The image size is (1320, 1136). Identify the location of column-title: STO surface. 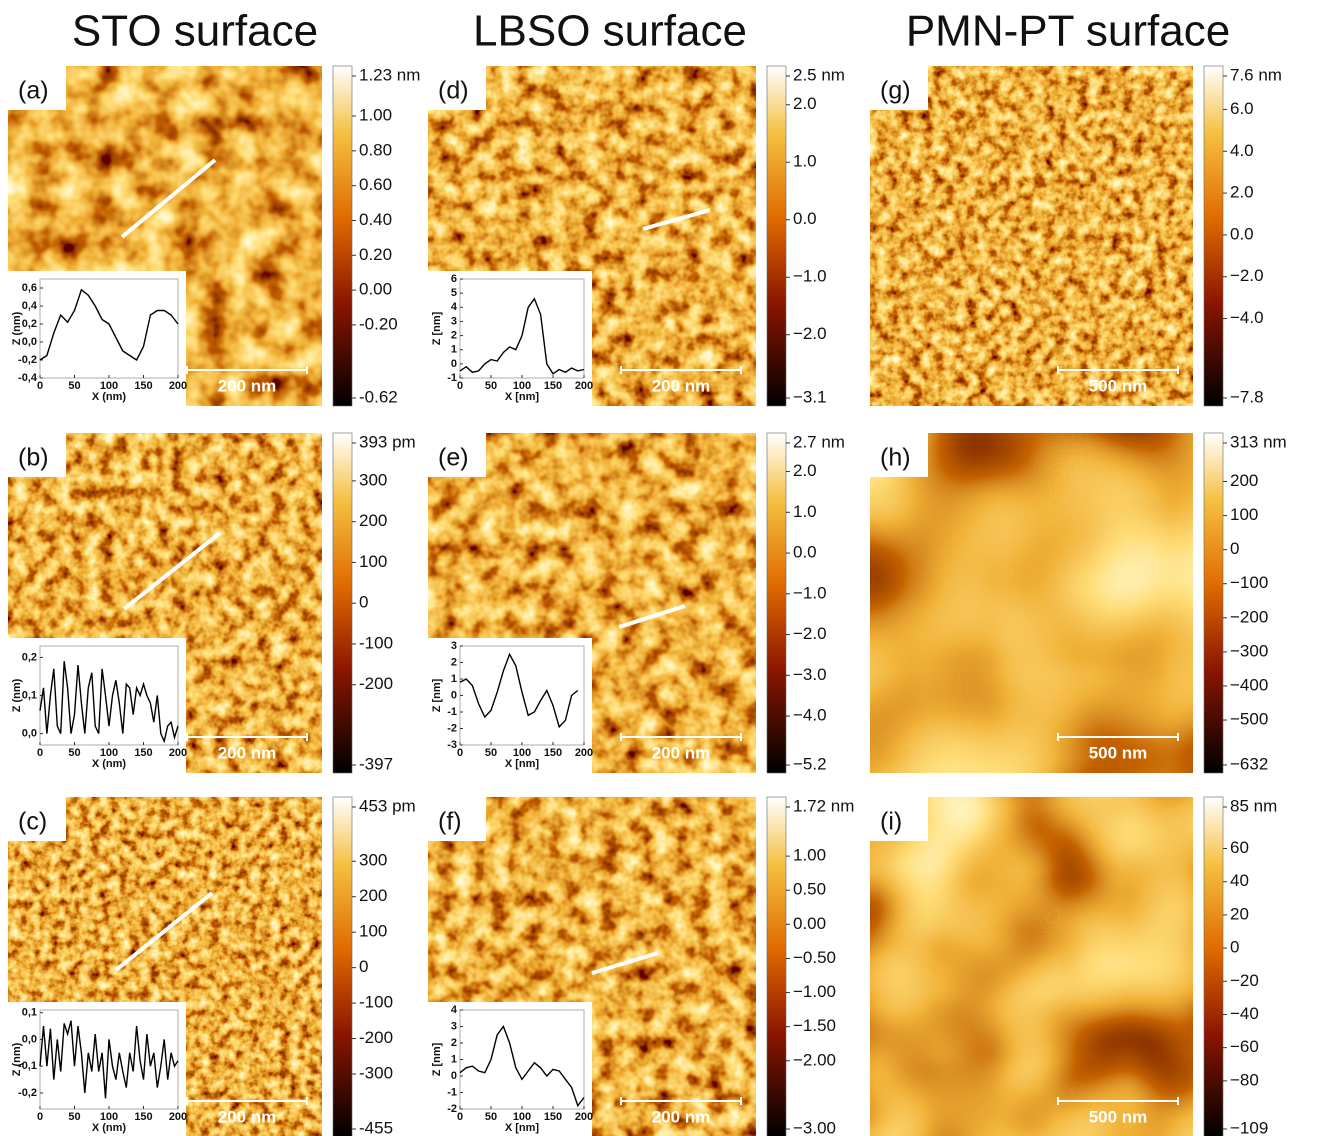
(195, 31).